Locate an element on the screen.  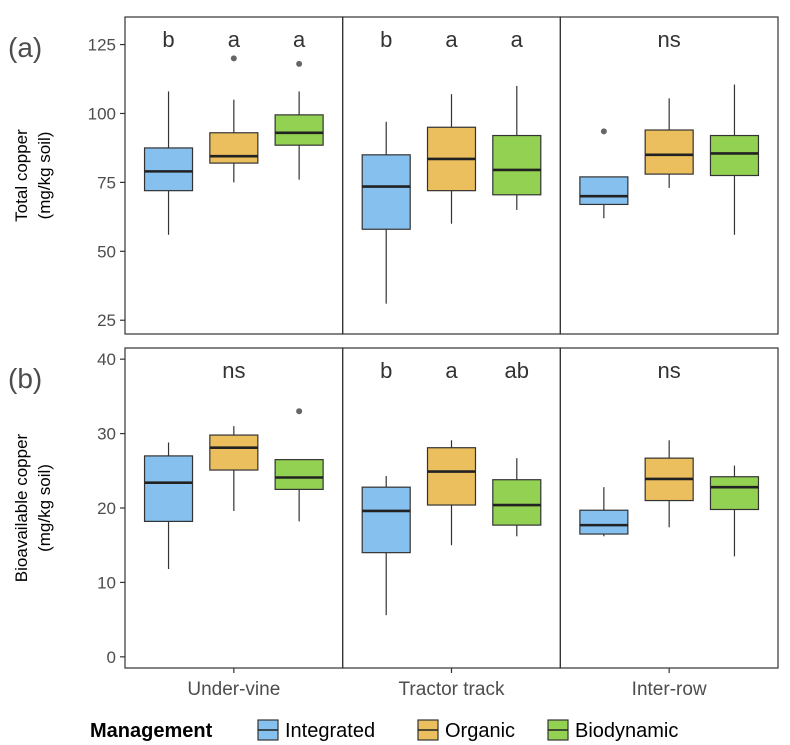
y-tick-label: 25 is located at coordinates (106, 320).